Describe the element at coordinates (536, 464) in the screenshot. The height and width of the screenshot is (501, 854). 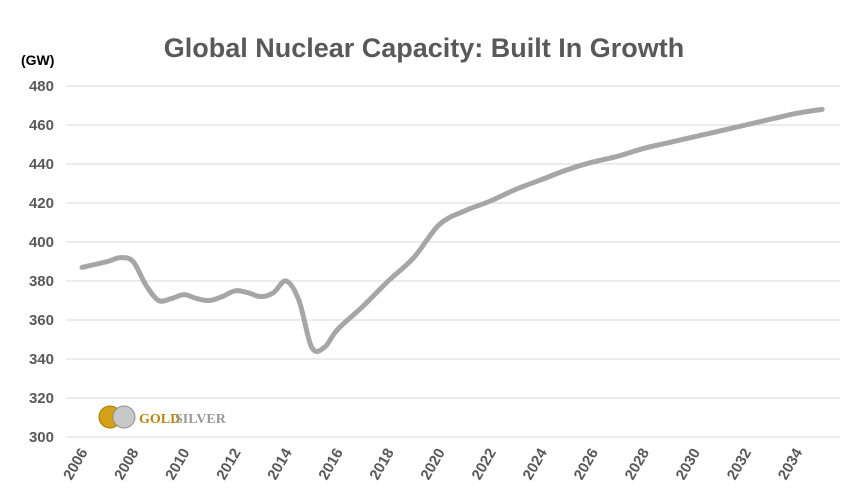
I see `x-tick-label: 2024` at that location.